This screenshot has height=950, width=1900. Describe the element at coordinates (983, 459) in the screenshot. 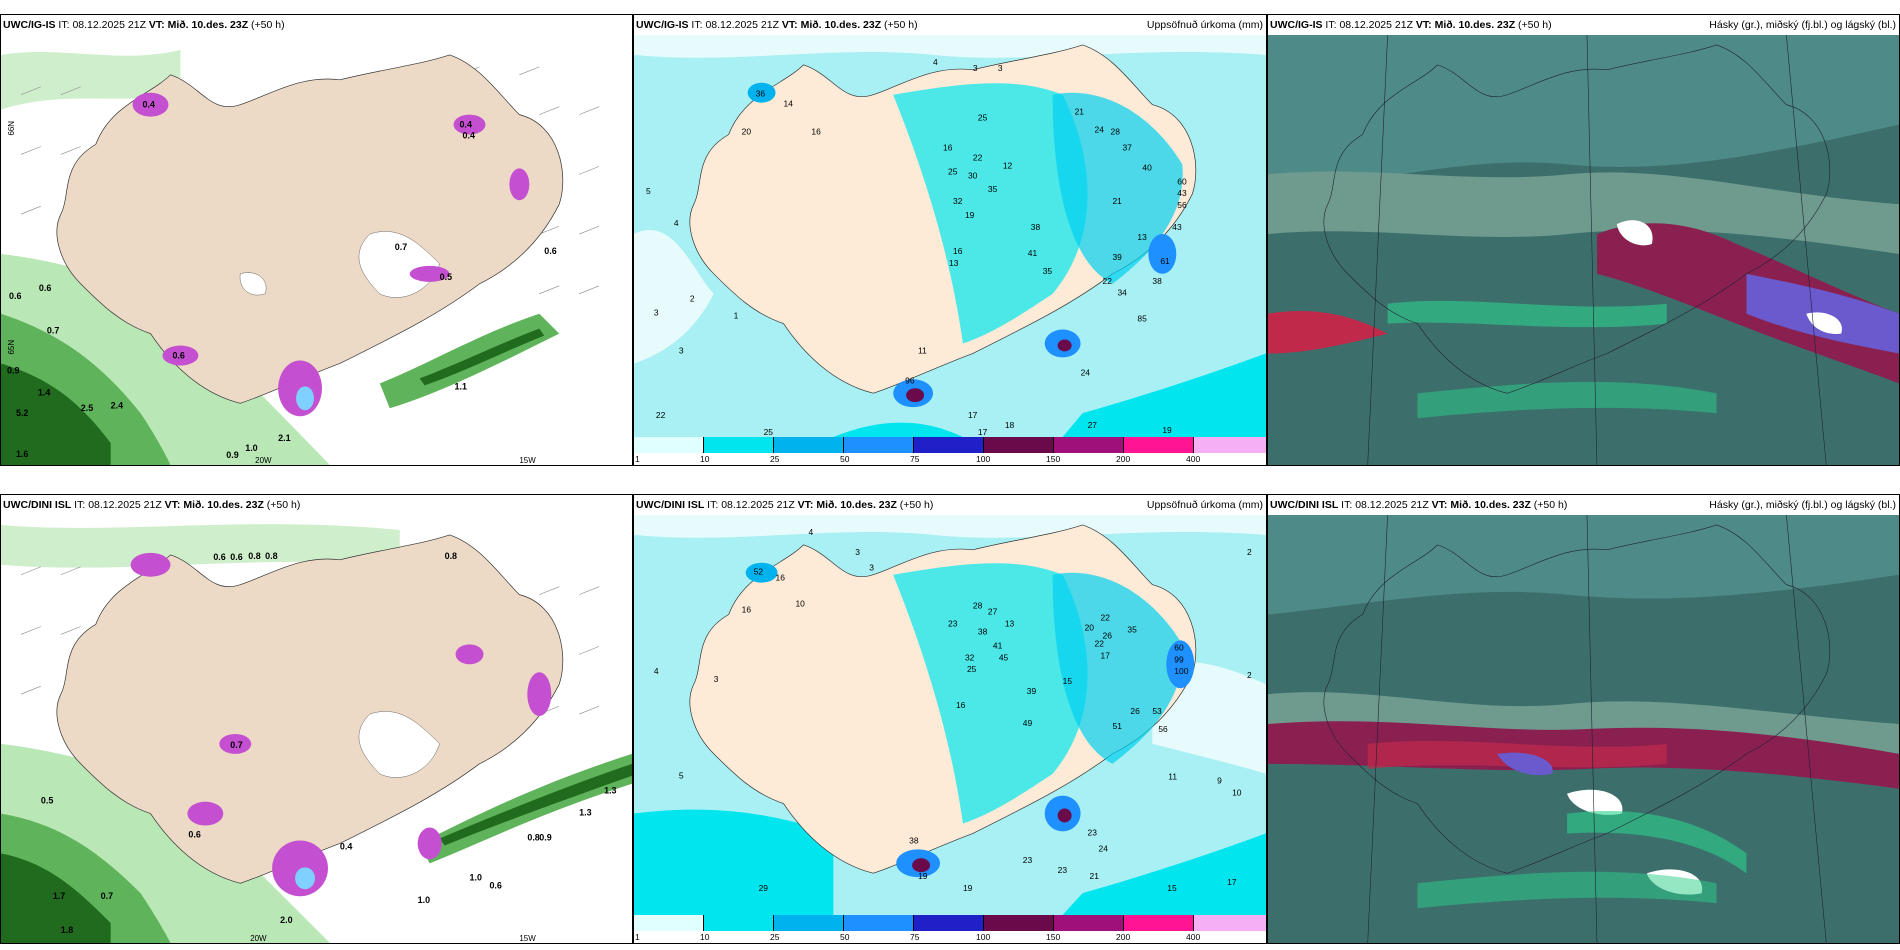

I see `colorbar-tick: 100` at that location.